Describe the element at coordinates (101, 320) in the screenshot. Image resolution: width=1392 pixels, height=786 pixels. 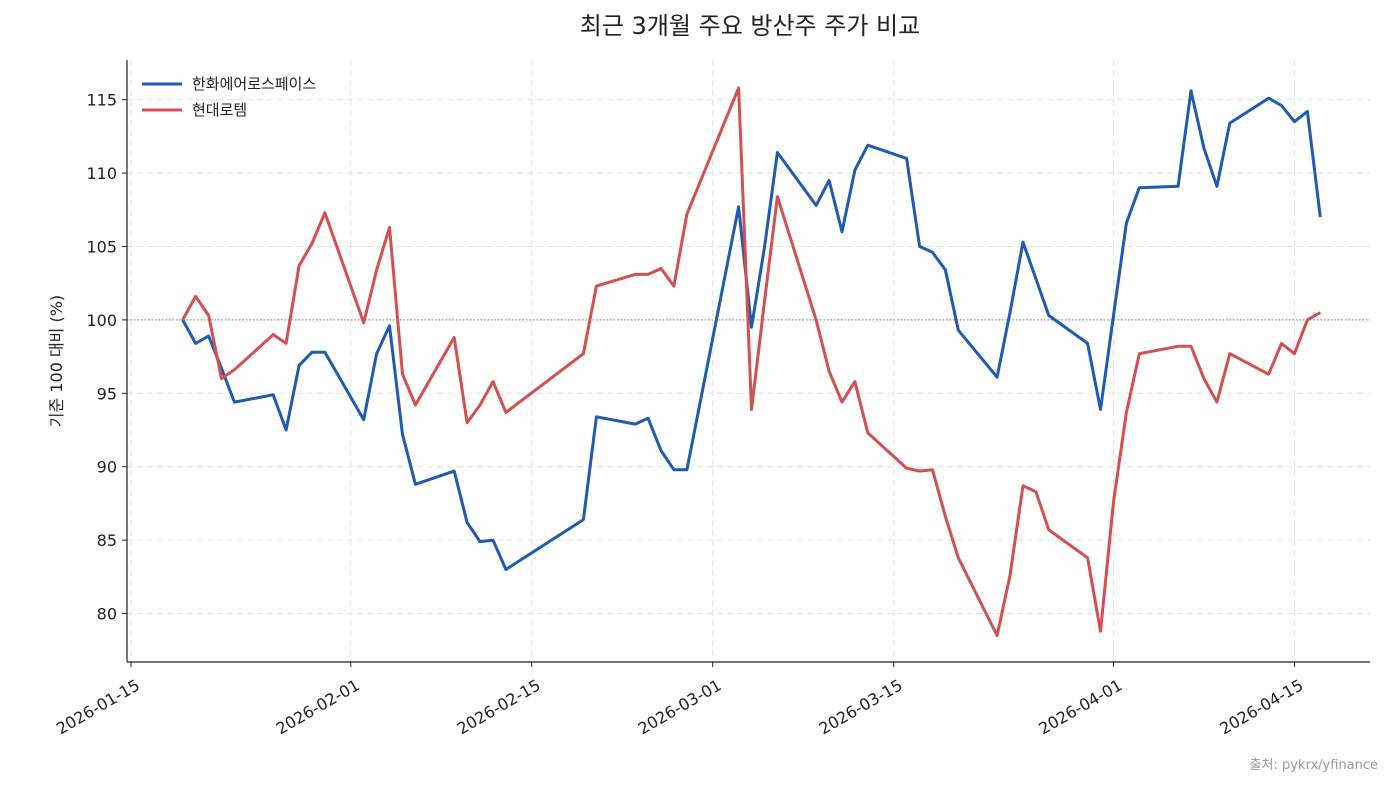
I see `y-tick-label: 100` at that location.